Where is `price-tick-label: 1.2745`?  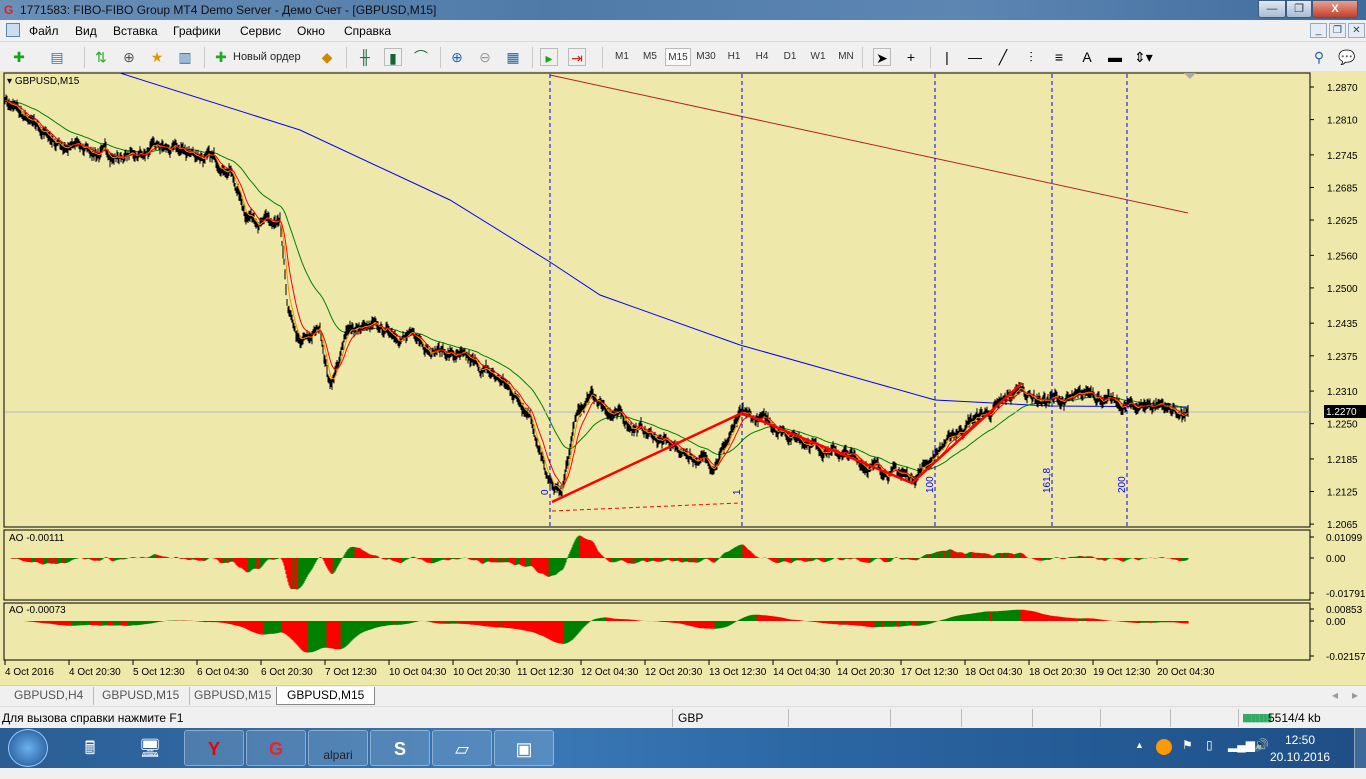
price-tick-label: 1.2745 is located at coordinates (1342, 156).